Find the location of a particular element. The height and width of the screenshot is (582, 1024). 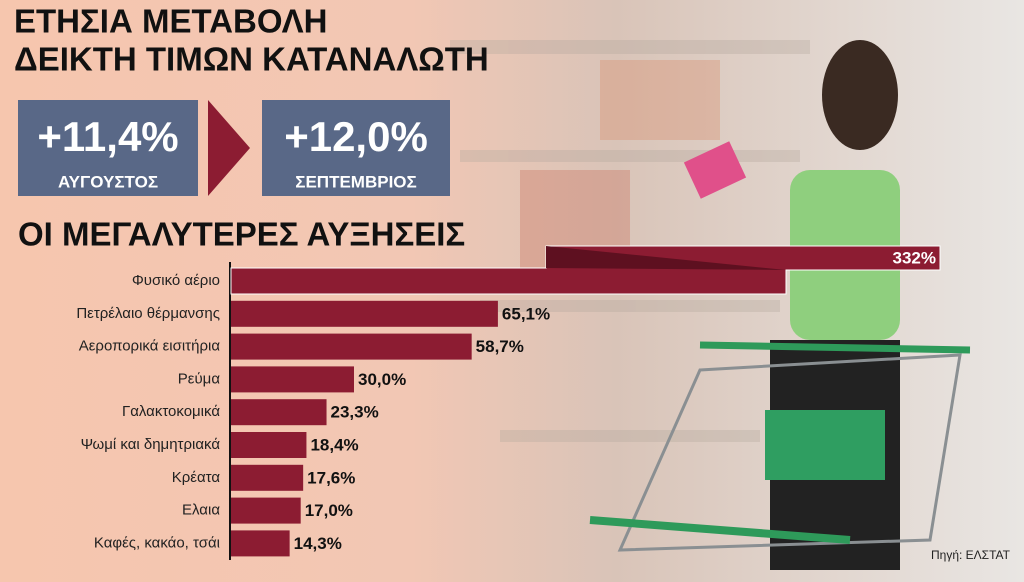

value-label: 58,7% is located at coordinates (500, 346).